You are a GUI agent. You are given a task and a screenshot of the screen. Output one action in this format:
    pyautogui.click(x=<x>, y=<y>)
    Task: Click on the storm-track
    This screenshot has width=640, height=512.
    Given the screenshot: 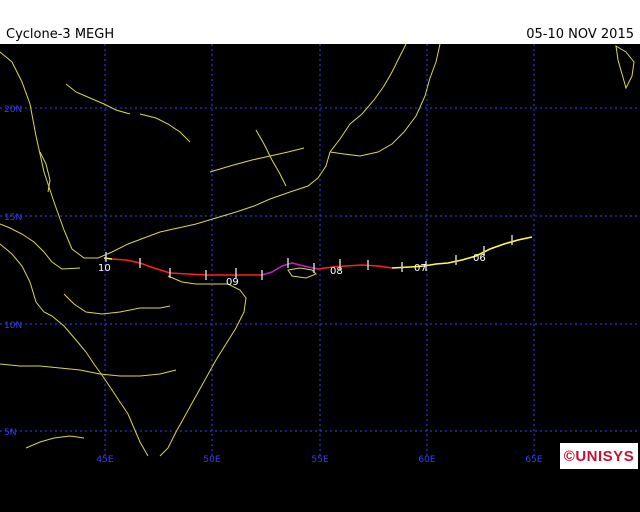 What is the action you would take?
    pyautogui.click(x=318, y=256)
    